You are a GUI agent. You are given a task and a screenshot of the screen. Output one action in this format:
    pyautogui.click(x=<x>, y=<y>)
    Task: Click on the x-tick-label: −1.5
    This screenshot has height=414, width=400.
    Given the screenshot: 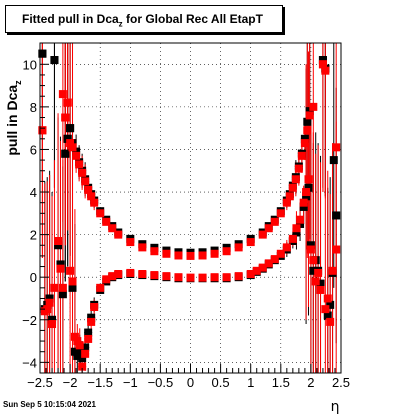 What is the action you would take?
    pyautogui.click(x=100, y=382)
    